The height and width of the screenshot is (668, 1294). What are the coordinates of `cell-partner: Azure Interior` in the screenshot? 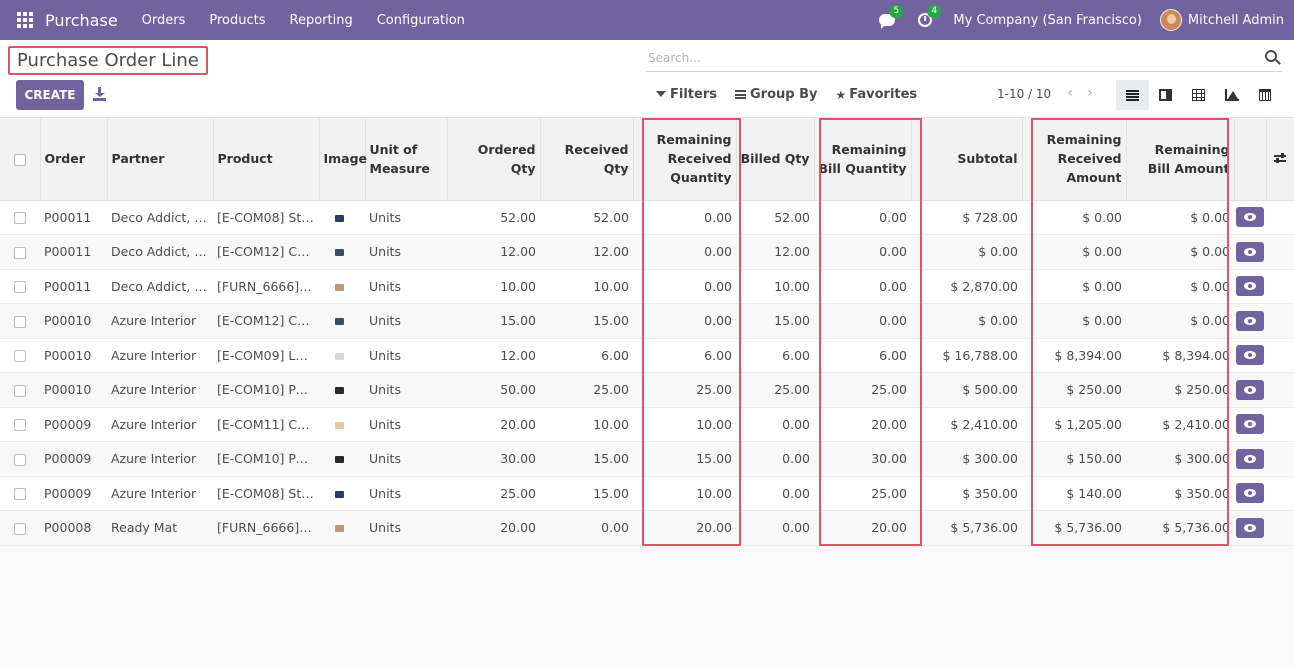 It's located at (160, 424).